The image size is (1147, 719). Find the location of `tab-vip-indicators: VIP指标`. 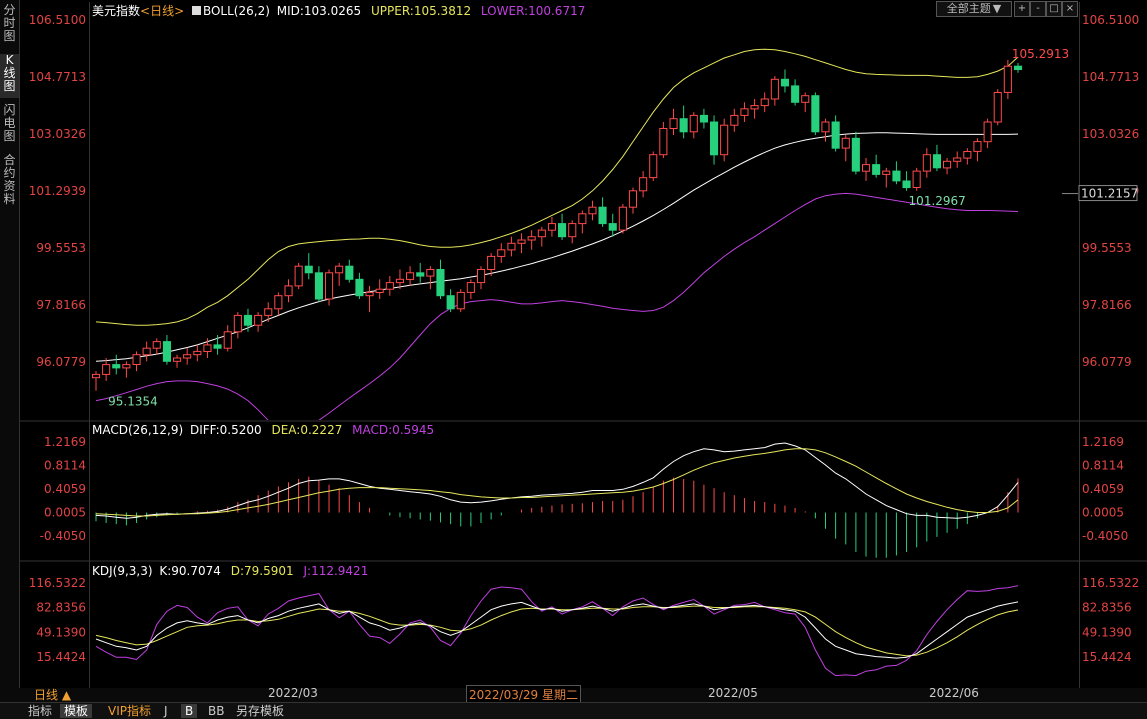

tab-vip-indicators: VIP指标 is located at coordinates (129, 711).